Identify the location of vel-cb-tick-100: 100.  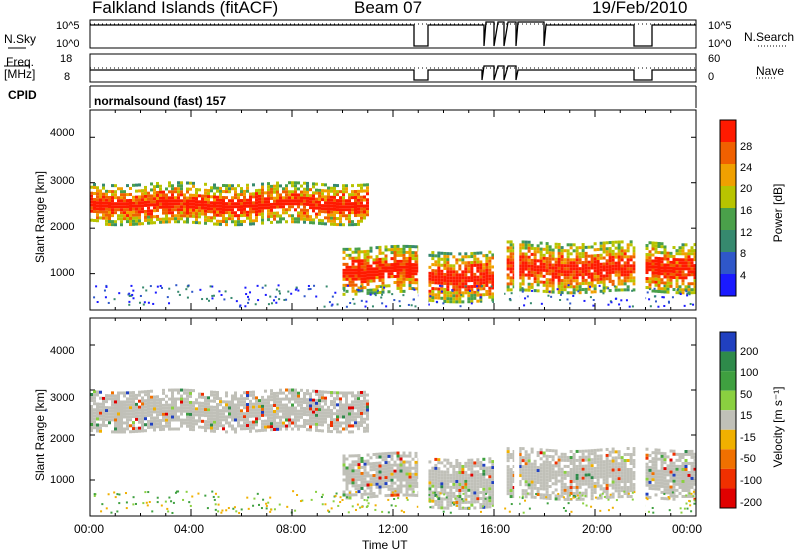
(749, 373).